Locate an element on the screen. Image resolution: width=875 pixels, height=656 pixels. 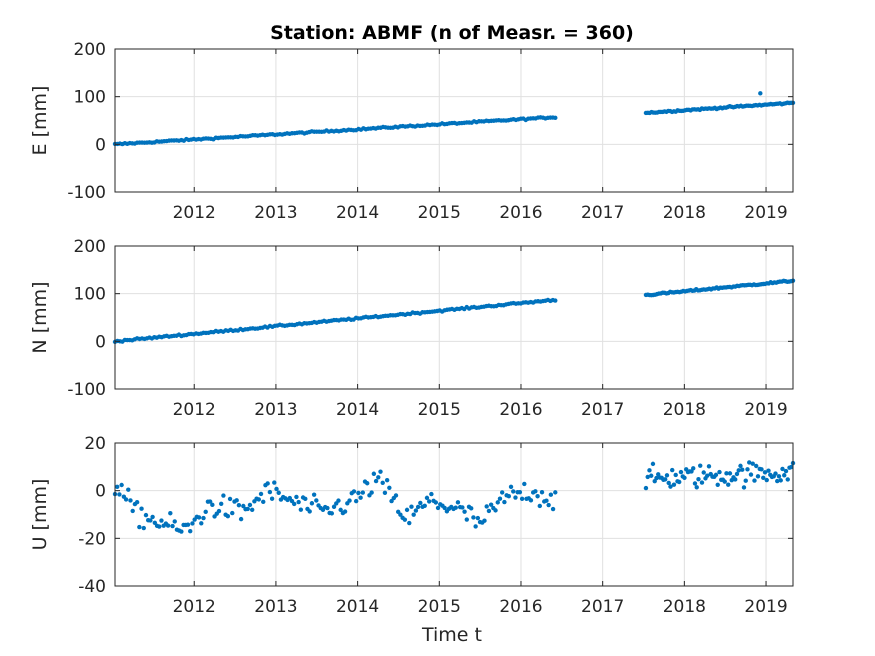
x-tick-label: 2017 is located at coordinates (602, 213).